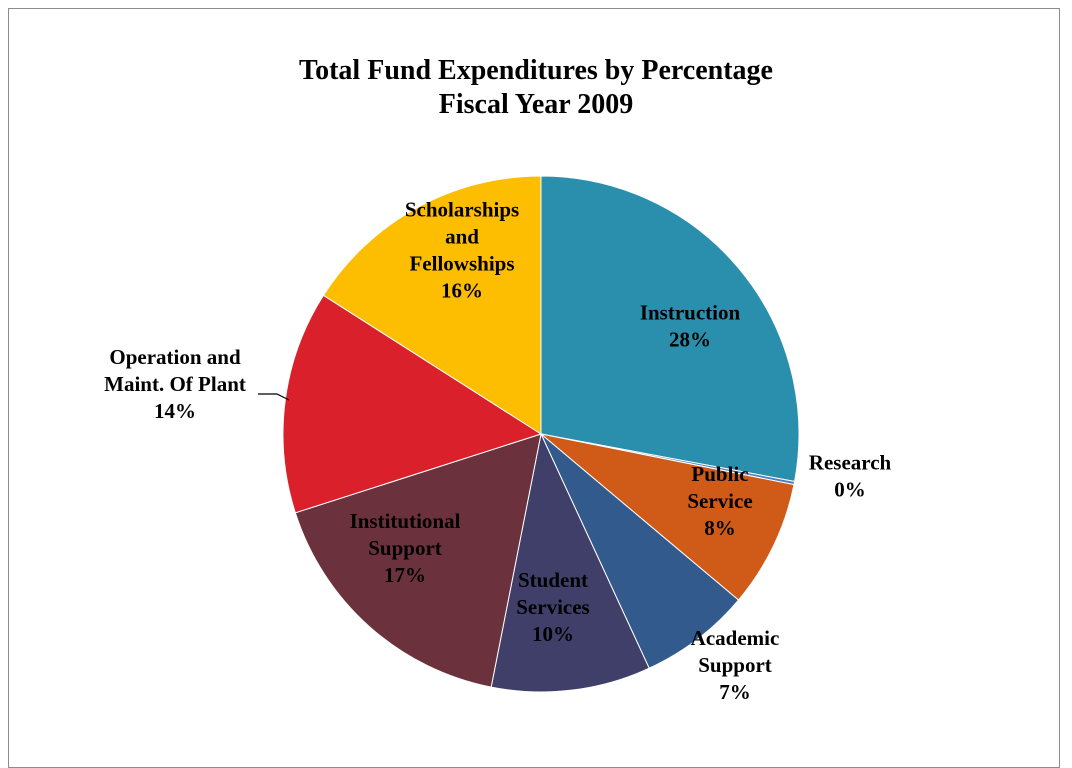 The image size is (1072, 768). What do you see at coordinates (405, 521) in the screenshot?
I see `data-label-line: Institutional` at bounding box center [405, 521].